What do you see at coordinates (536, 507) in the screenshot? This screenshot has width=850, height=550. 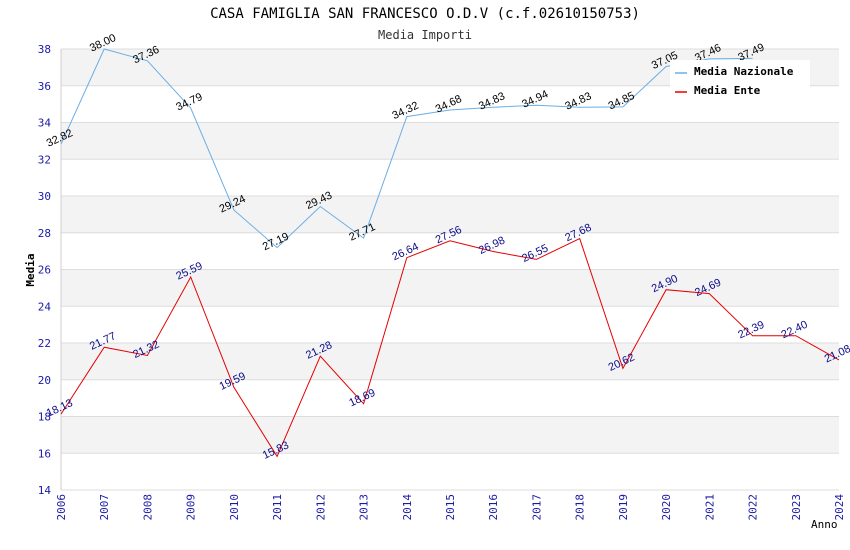 I see `x-tick-label: 2017` at bounding box center [536, 507].